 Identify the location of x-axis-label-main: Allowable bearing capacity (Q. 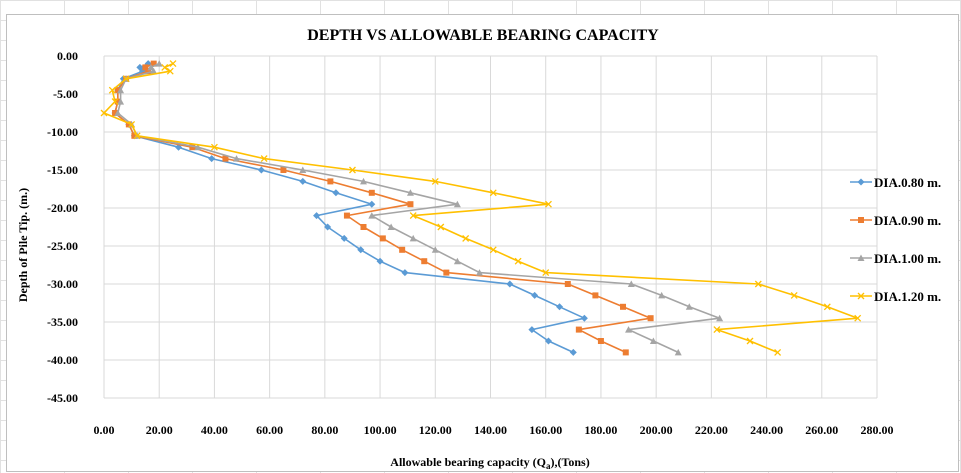
(468, 462).